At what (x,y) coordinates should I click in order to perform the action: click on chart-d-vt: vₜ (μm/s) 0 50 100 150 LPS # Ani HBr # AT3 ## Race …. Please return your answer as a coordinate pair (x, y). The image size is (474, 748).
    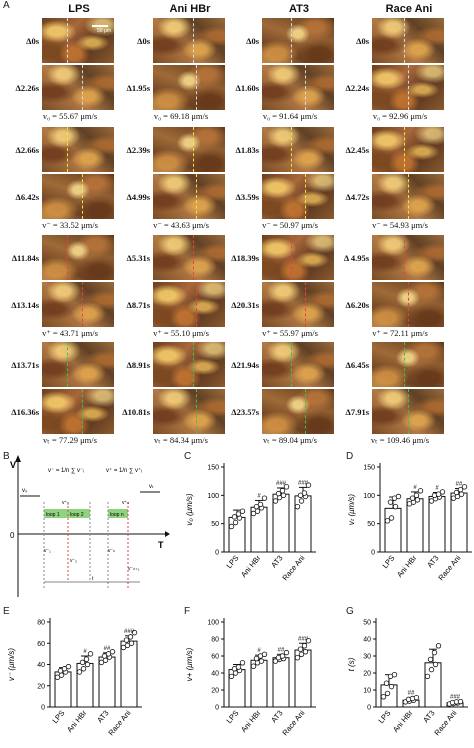
    Looking at the image, I should click on (409, 522).